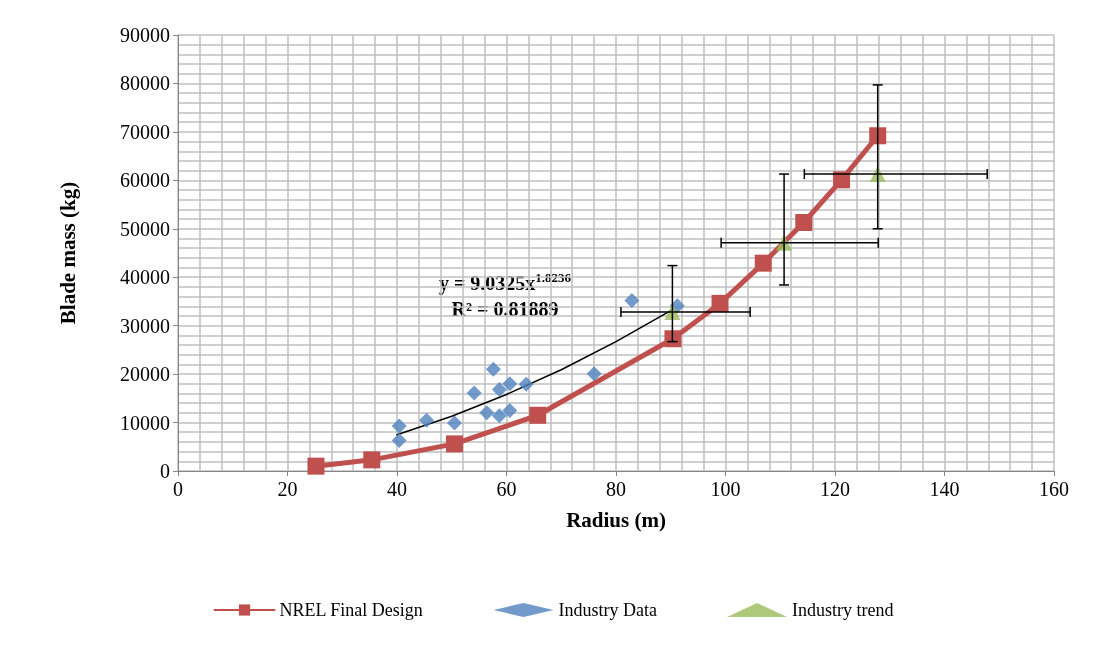 The height and width of the screenshot is (646, 1107). I want to click on y-axis-title: Blade mass (kg), so click(67, 253).